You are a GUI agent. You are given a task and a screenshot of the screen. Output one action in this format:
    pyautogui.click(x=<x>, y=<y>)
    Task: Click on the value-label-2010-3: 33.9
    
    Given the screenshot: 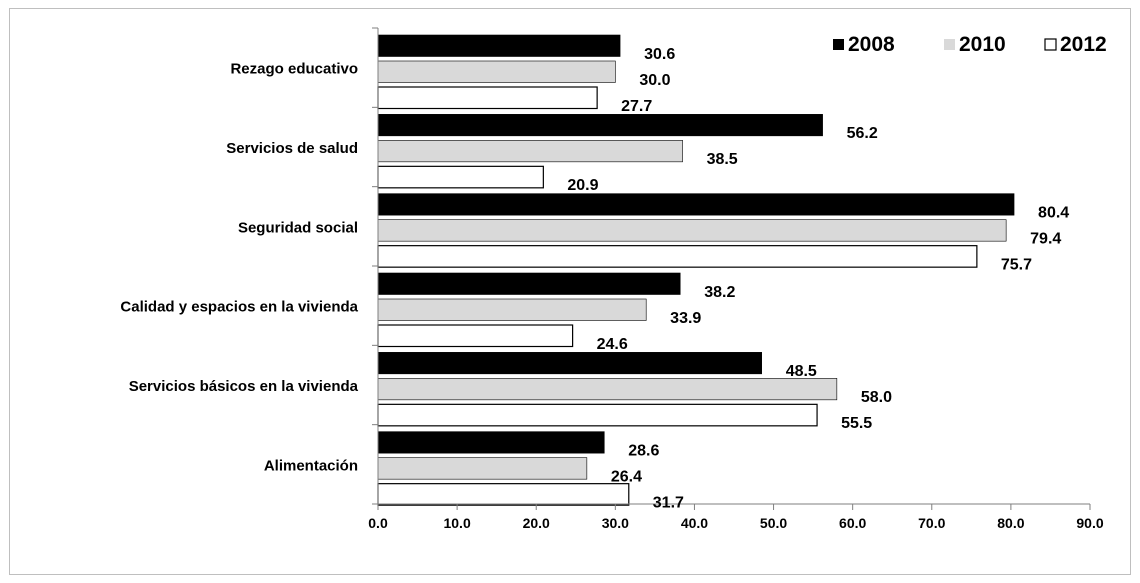 What is the action you would take?
    pyautogui.click(x=685, y=318)
    